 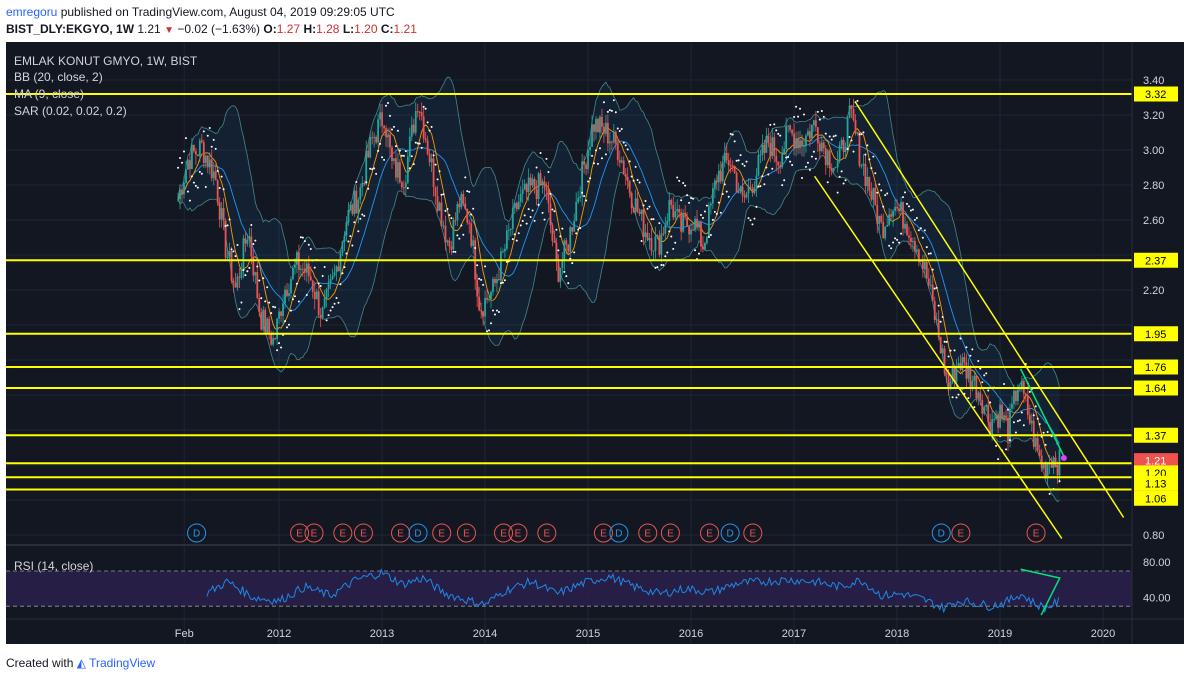 I want to click on price-axis: 3.40 3.20 3.00 2.80 2.60 2.20 0.80 80.00 40.00, so click(x=1157, y=343).